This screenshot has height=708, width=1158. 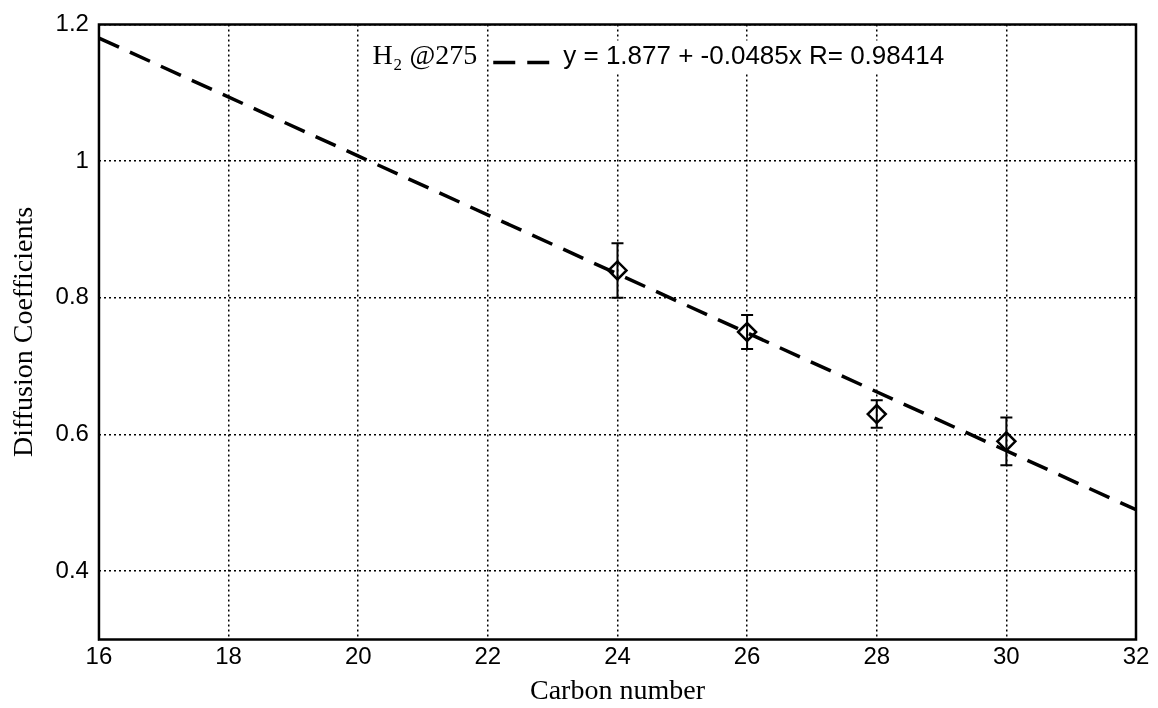 I want to click on x-axis-title: Carbon number, so click(x=618, y=689).